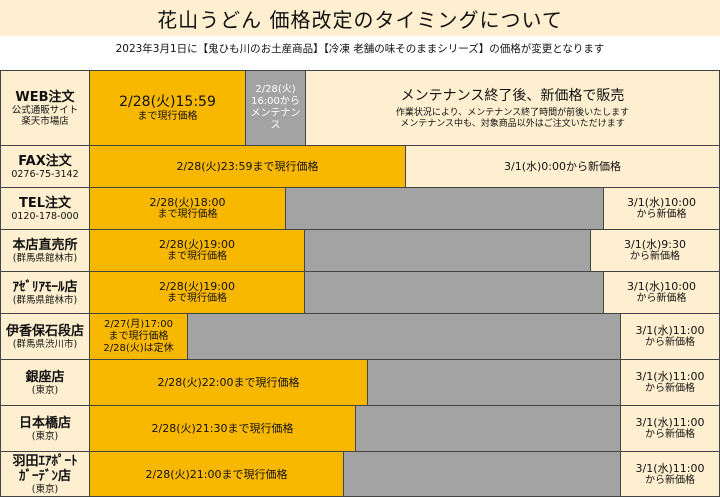  What do you see at coordinates (187, 202) in the screenshot?
I see `current-price-text: 2/28(火)18:00` at bounding box center [187, 202].